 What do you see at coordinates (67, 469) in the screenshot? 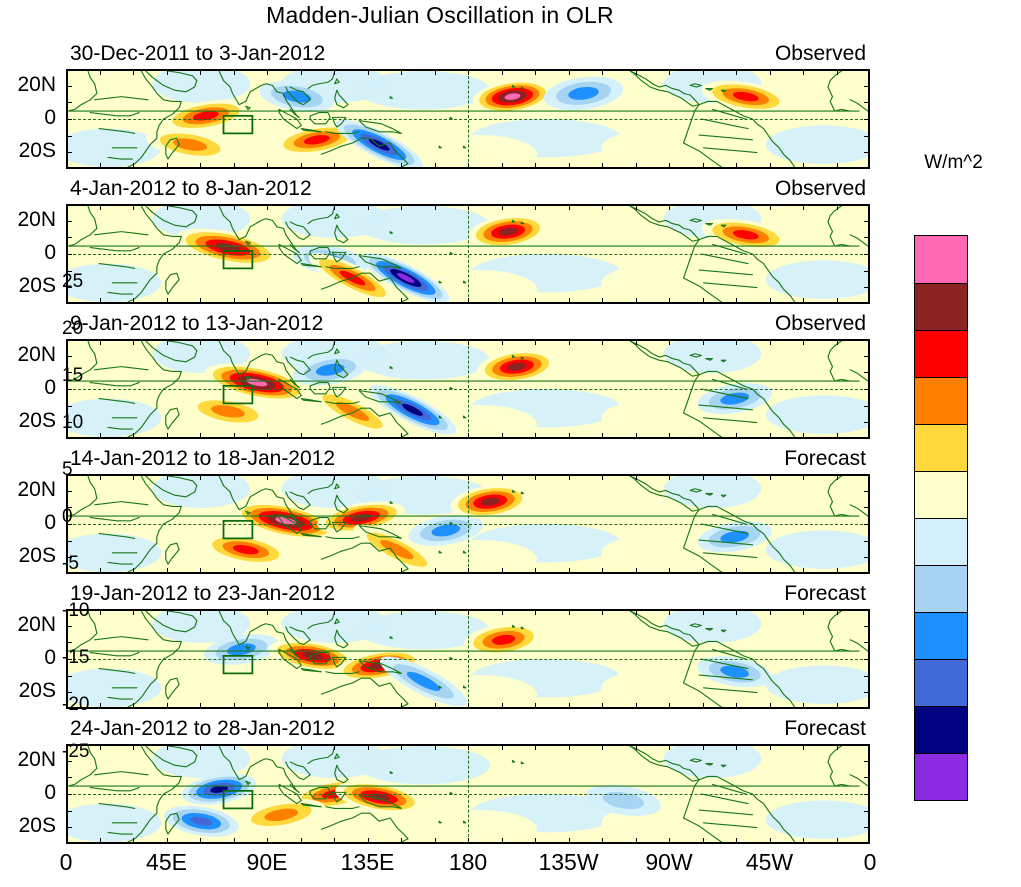
I see `colorbar-tick-label: 5` at bounding box center [67, 469].